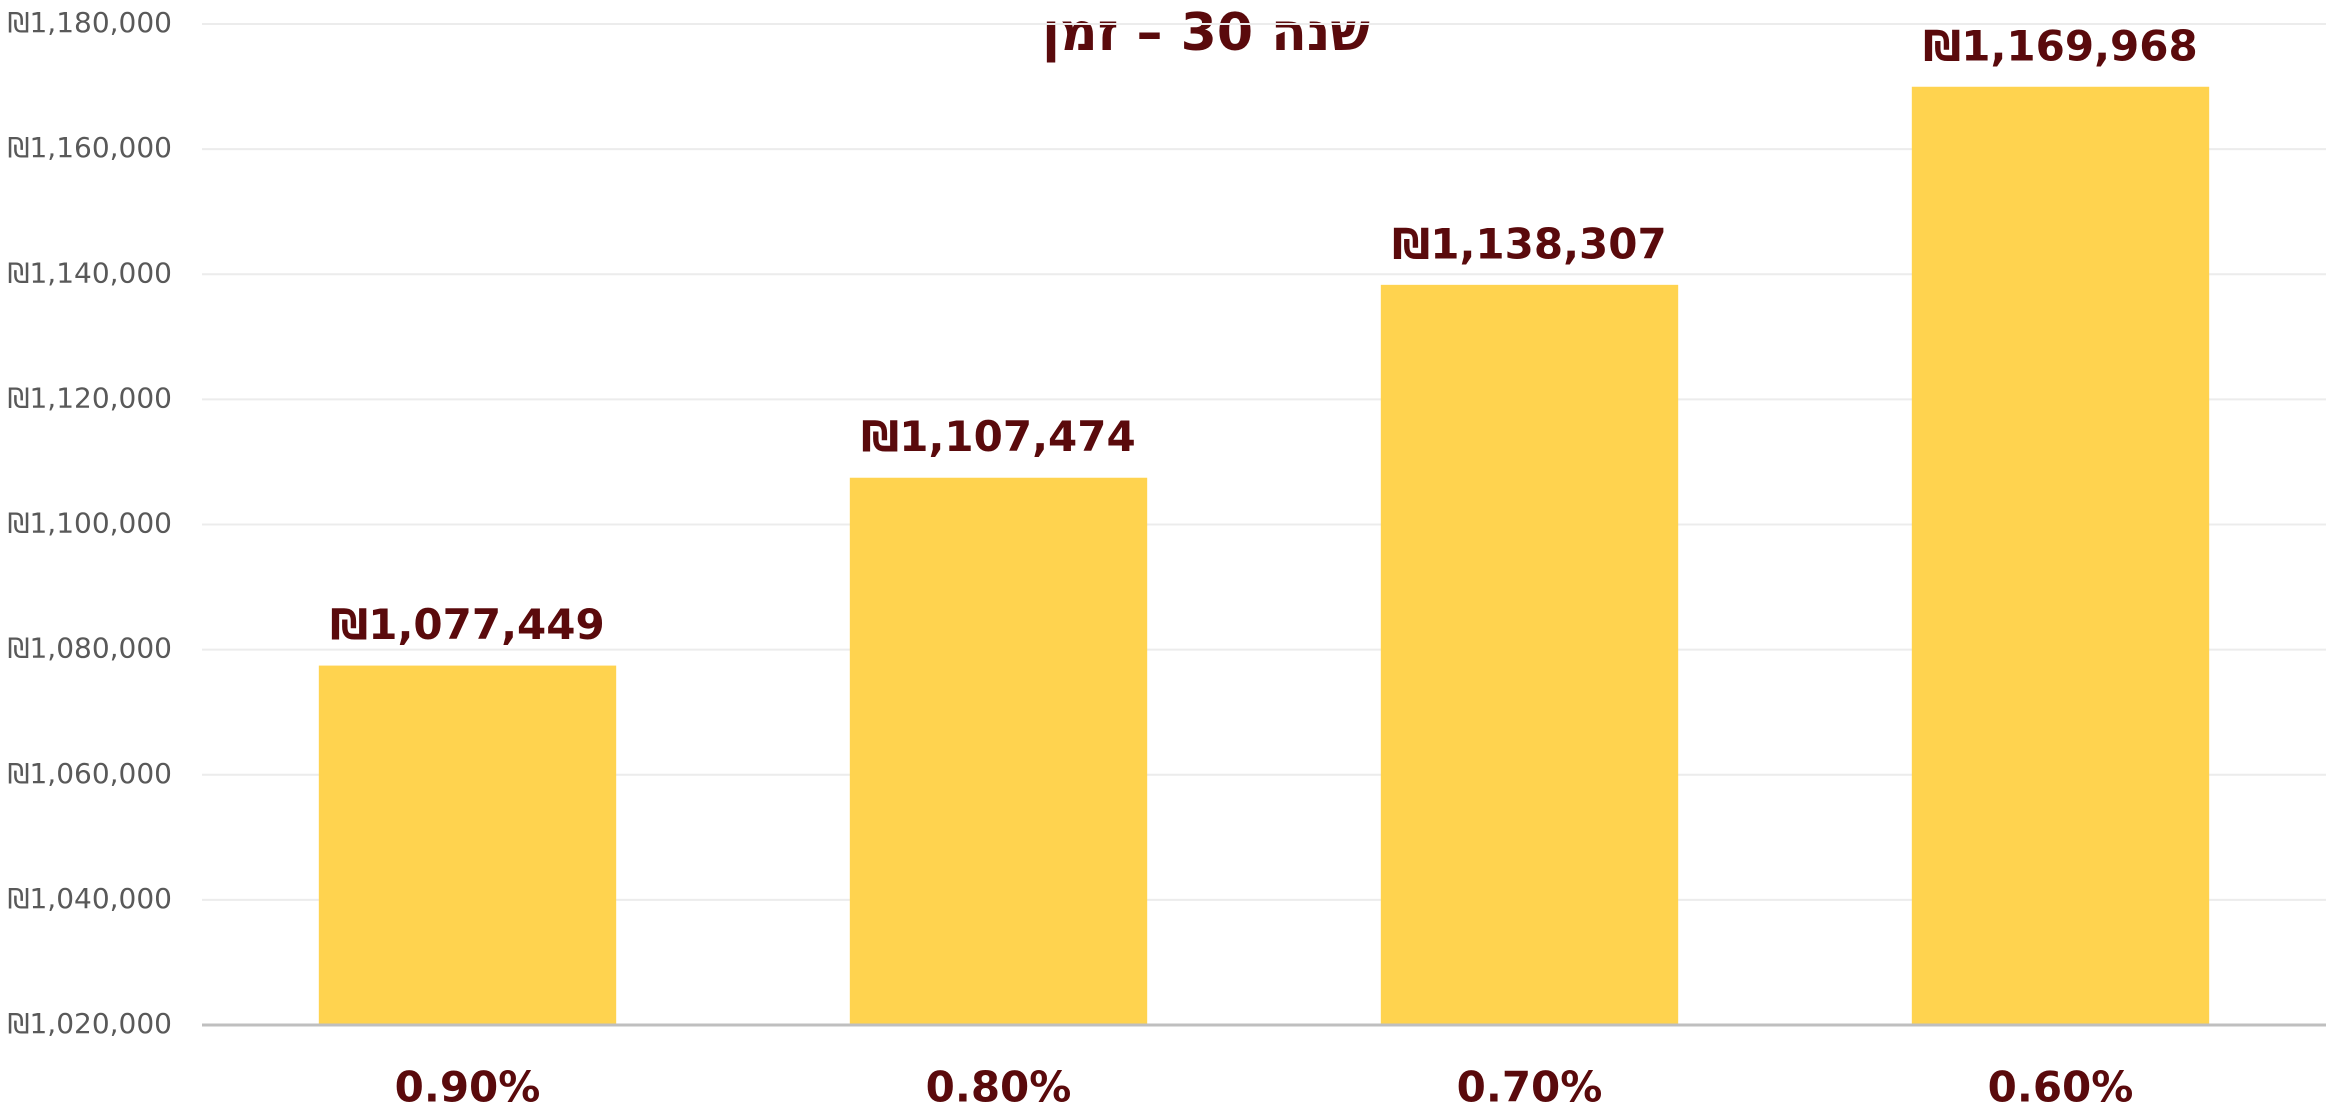 Image resolution: width=2326 pixels, height=1110 pixels. Describe the element at coordinates (90, 1023) in the screenshot. I see `y-tick-label: ₪1,020,000` at that location.